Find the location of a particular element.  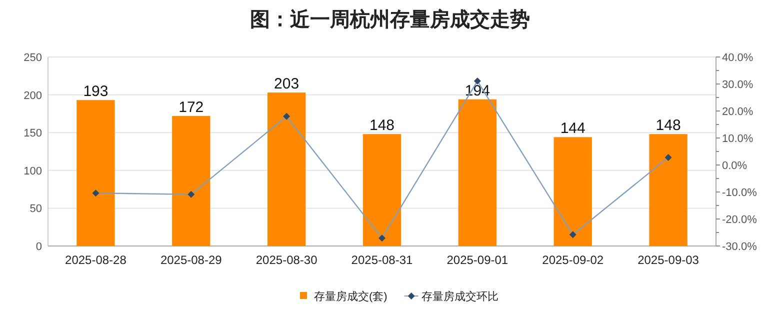

data-label: 194 is located at coordinates (477, 91).